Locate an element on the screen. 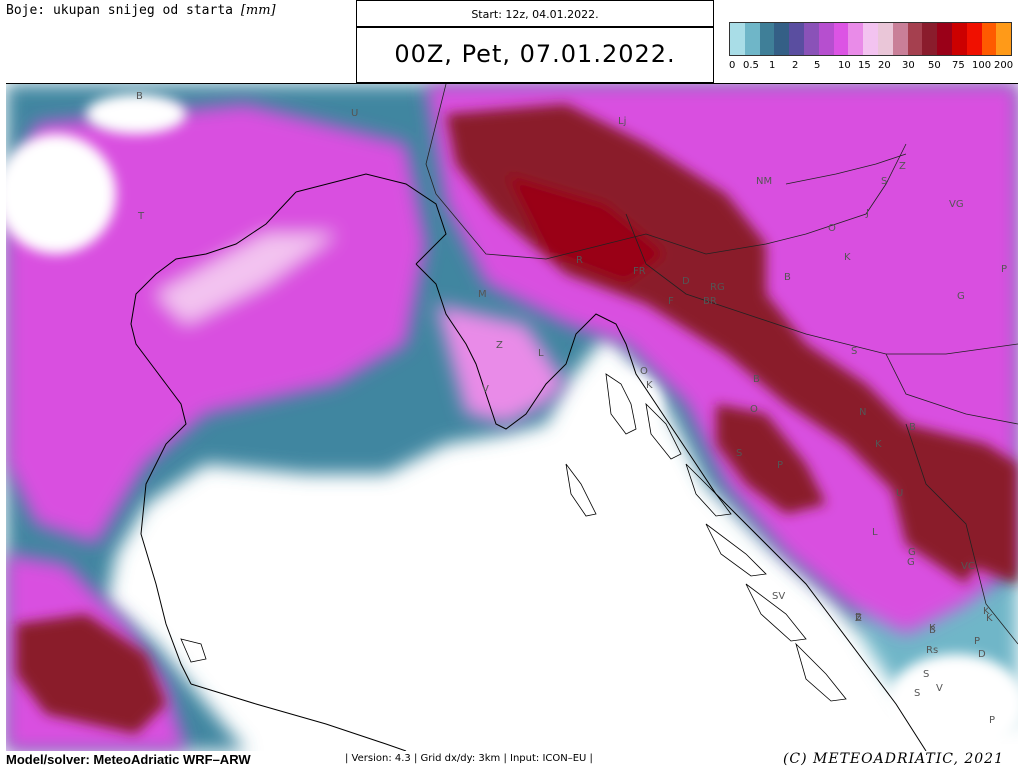  start-time-label: Start: 12z, 04.01.2022. is located at coordinates (535, 14).